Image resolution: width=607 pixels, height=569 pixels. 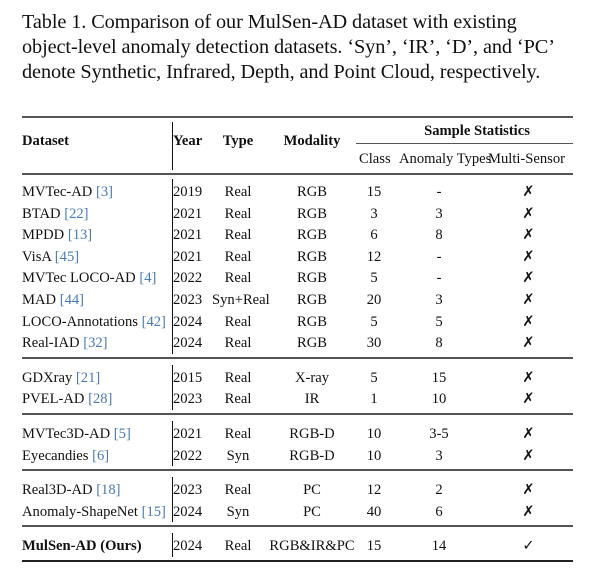 What do you see at coordinates (439, 434) in the screenshot?
I see `anomaly-types-cell: 3-5` at bounding box center [439, 434].